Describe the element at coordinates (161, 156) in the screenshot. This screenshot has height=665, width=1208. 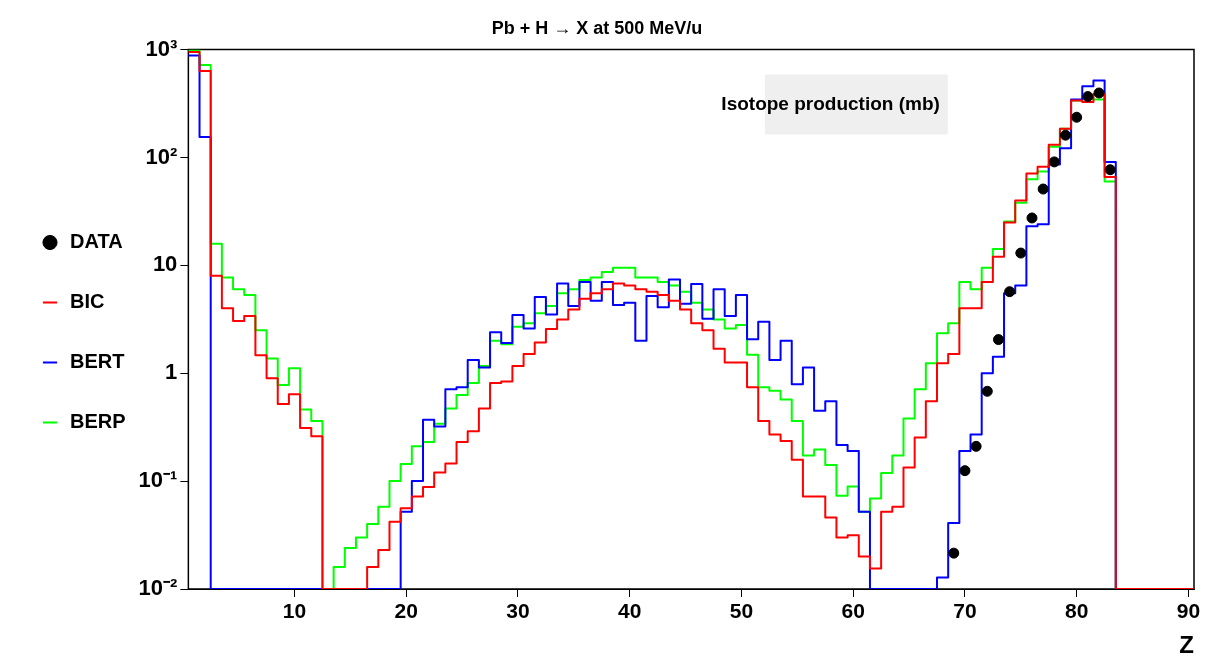
I see `y-tick-label: 10²` at that location.